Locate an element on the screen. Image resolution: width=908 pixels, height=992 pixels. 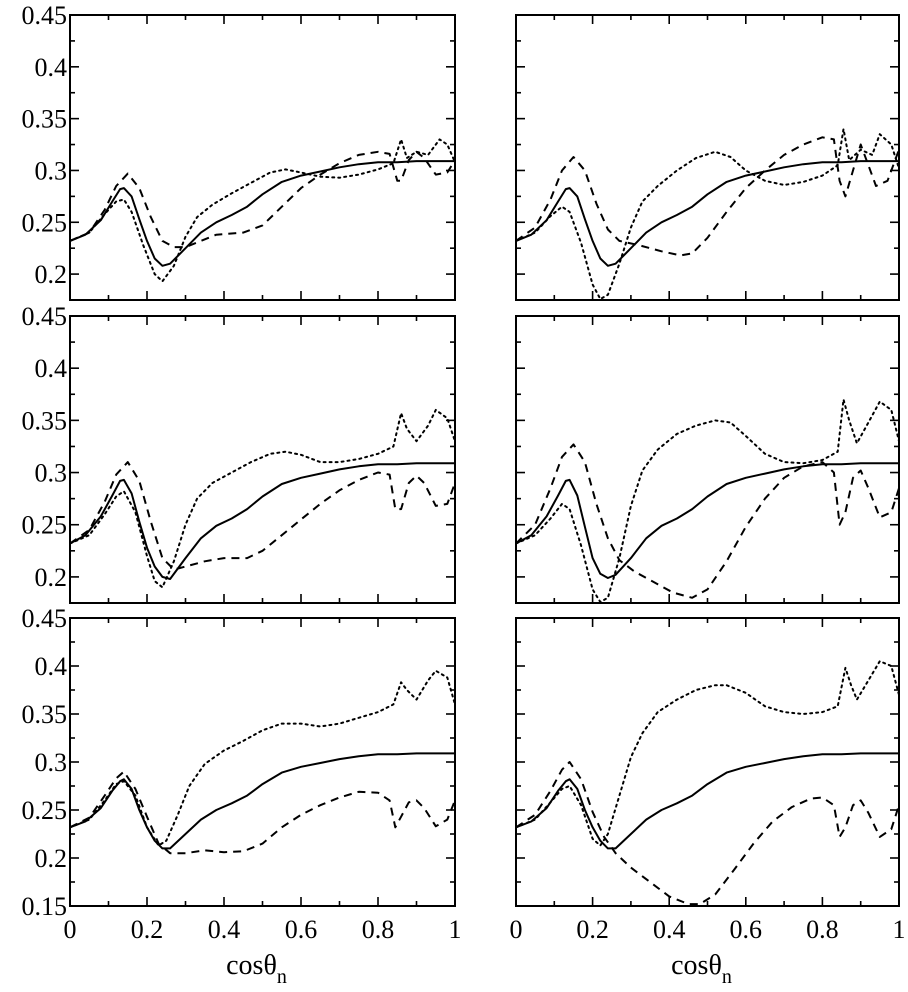
y-tick-label: 0.15 is located at coordinates (45, 906).